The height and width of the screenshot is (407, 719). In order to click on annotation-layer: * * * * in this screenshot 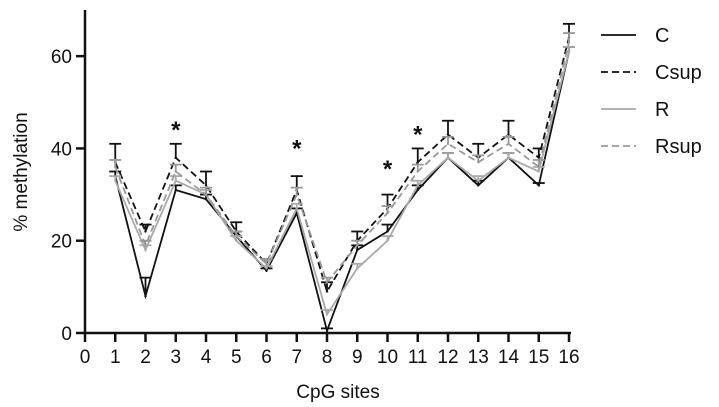, I will do `click(297, 150)`.